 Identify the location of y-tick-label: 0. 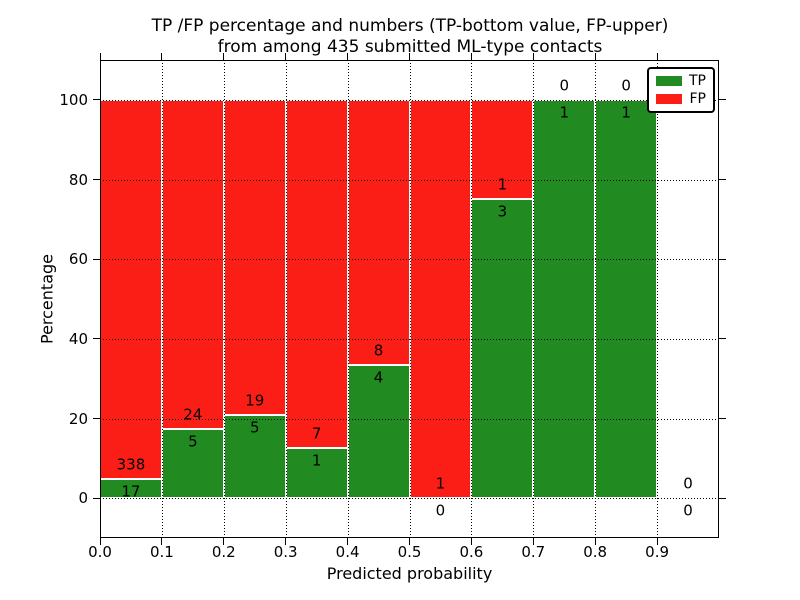
(83, 498).